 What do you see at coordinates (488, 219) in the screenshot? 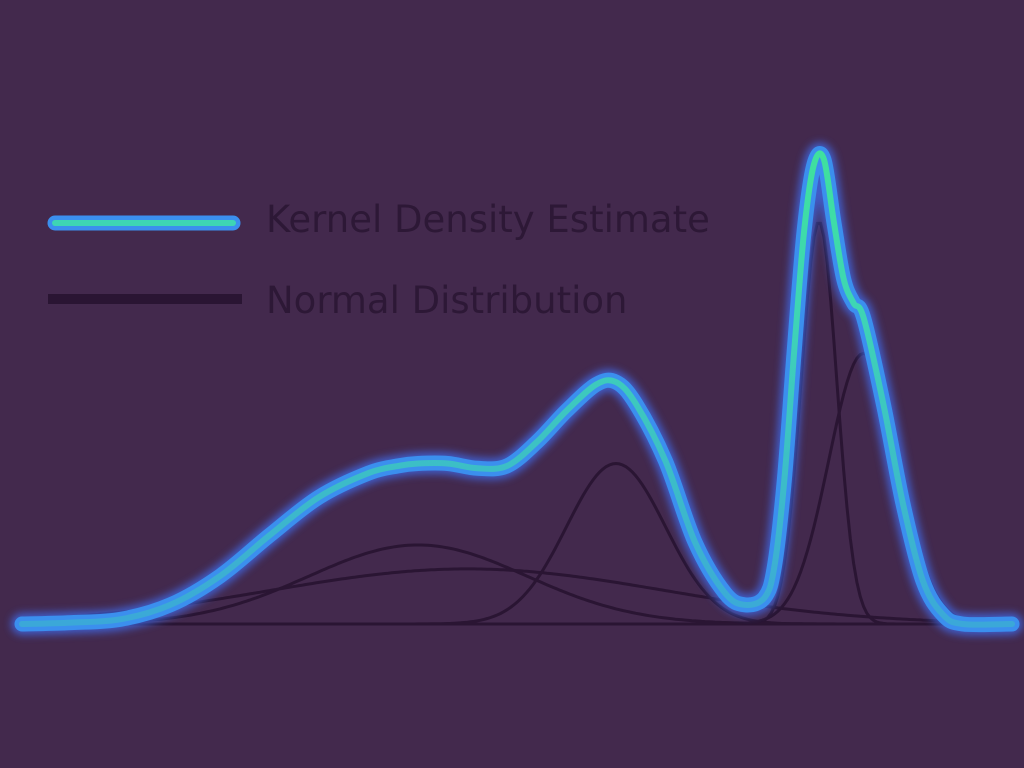
I see `legend-label-kde: Kernel Density Estimate` at bounding box center [488, 219].